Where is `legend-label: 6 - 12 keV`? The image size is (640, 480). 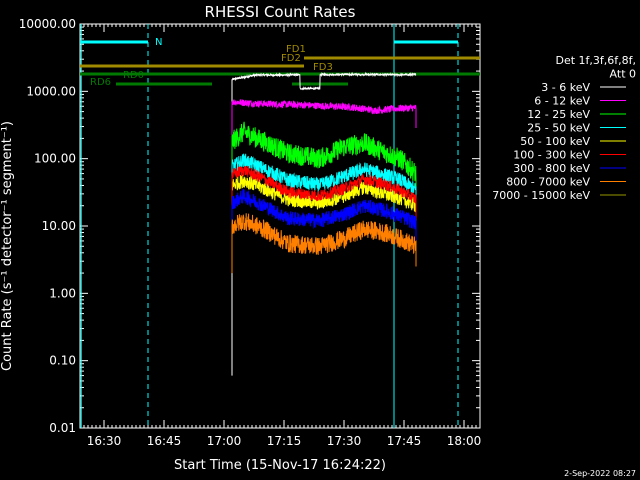 legend-label: 6 - 12 keV is located at coordinates (562, 101).